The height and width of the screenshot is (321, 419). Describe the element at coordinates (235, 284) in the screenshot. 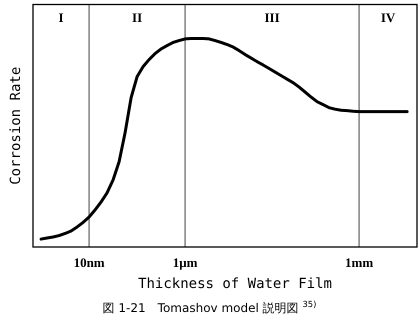

I see `x-axis-title: Thickness of Water Film` at that location.